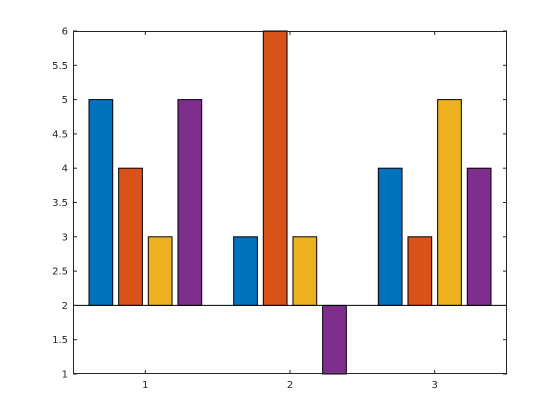 The image size is (560, 420). Describe the element at coordinates (145, 385) in the screenshot. I see `x-tick-label: 1` at that location.